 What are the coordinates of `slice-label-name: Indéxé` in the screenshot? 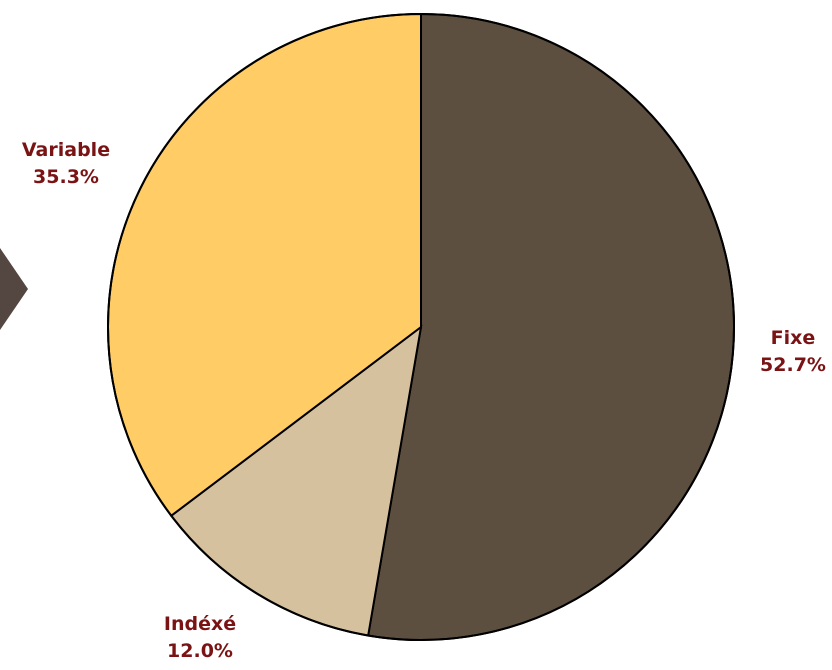 It's located at (200, 624).